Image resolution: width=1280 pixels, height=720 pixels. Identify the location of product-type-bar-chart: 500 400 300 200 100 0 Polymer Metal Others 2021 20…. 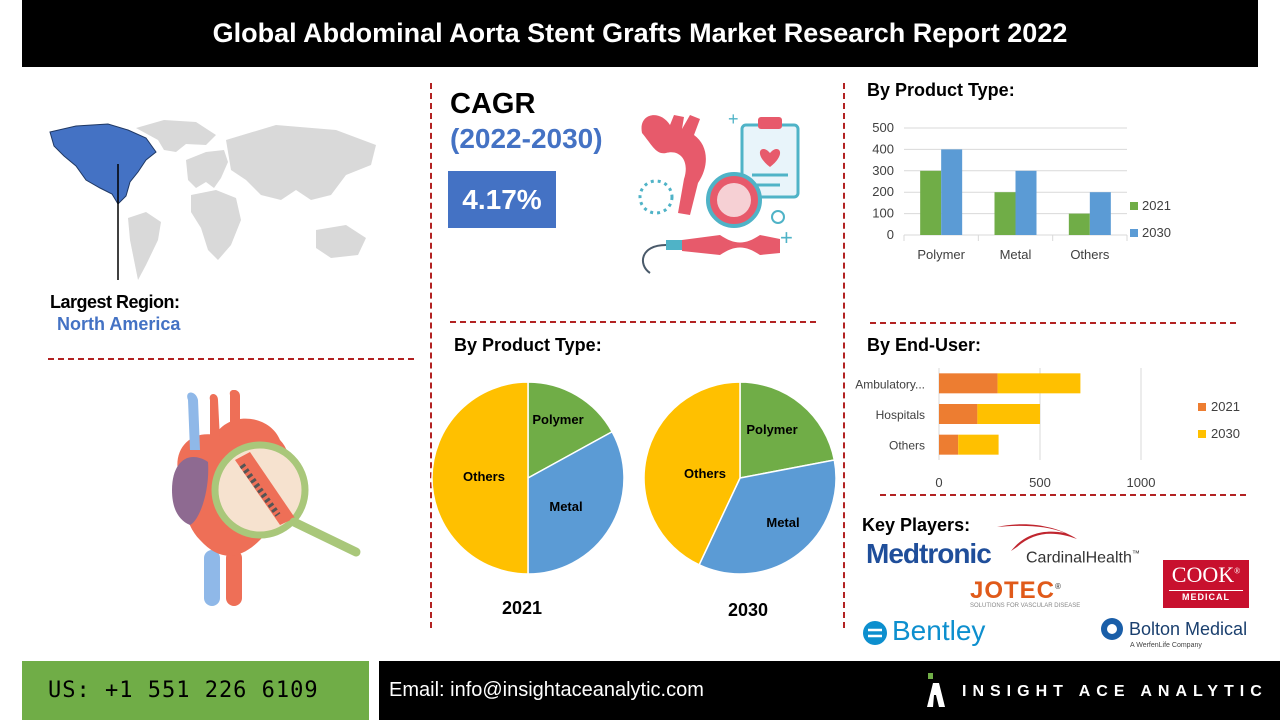
(1021, 191).